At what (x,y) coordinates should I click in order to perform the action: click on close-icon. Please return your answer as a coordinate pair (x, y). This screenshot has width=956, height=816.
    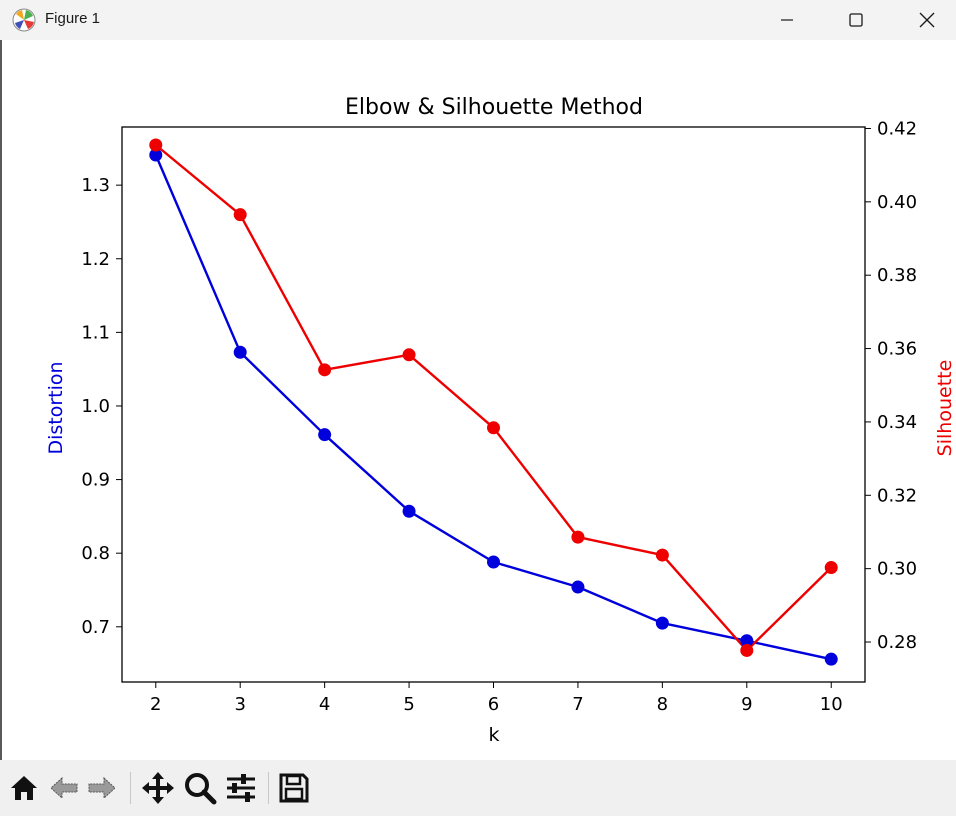
    Looking at the image, I should click on (927, 20).